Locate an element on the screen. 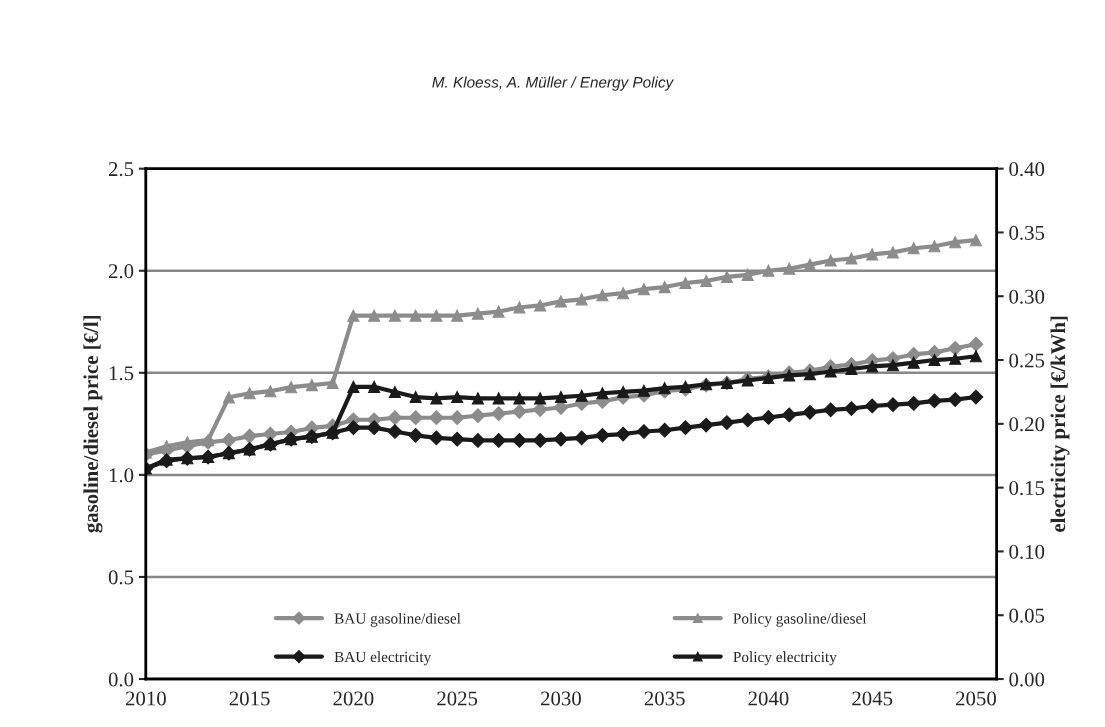 The height and width of the screenshot is (727, 1105). y-tick-label: 2.0 is located at coordinates (121, 271).